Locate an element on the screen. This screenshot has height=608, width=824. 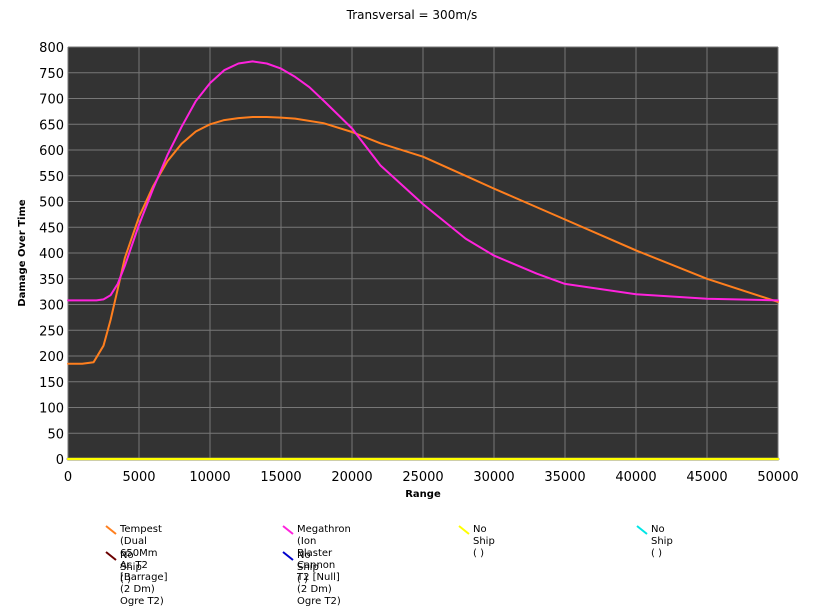
y-tick-label: 600 is located at coordinates (51, 151).